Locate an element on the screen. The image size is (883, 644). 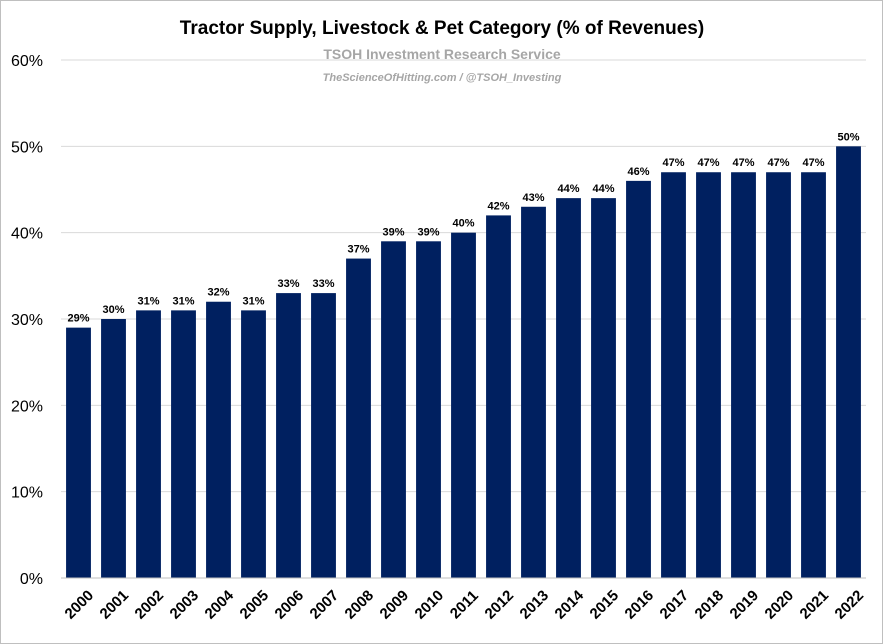
data-label: 37% is located at coordinates (358, 250).